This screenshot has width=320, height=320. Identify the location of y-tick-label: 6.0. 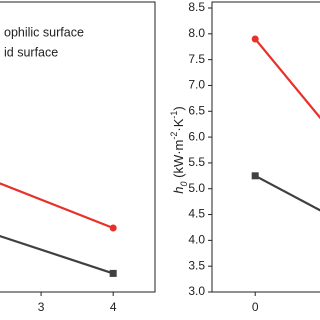
(196, 136).